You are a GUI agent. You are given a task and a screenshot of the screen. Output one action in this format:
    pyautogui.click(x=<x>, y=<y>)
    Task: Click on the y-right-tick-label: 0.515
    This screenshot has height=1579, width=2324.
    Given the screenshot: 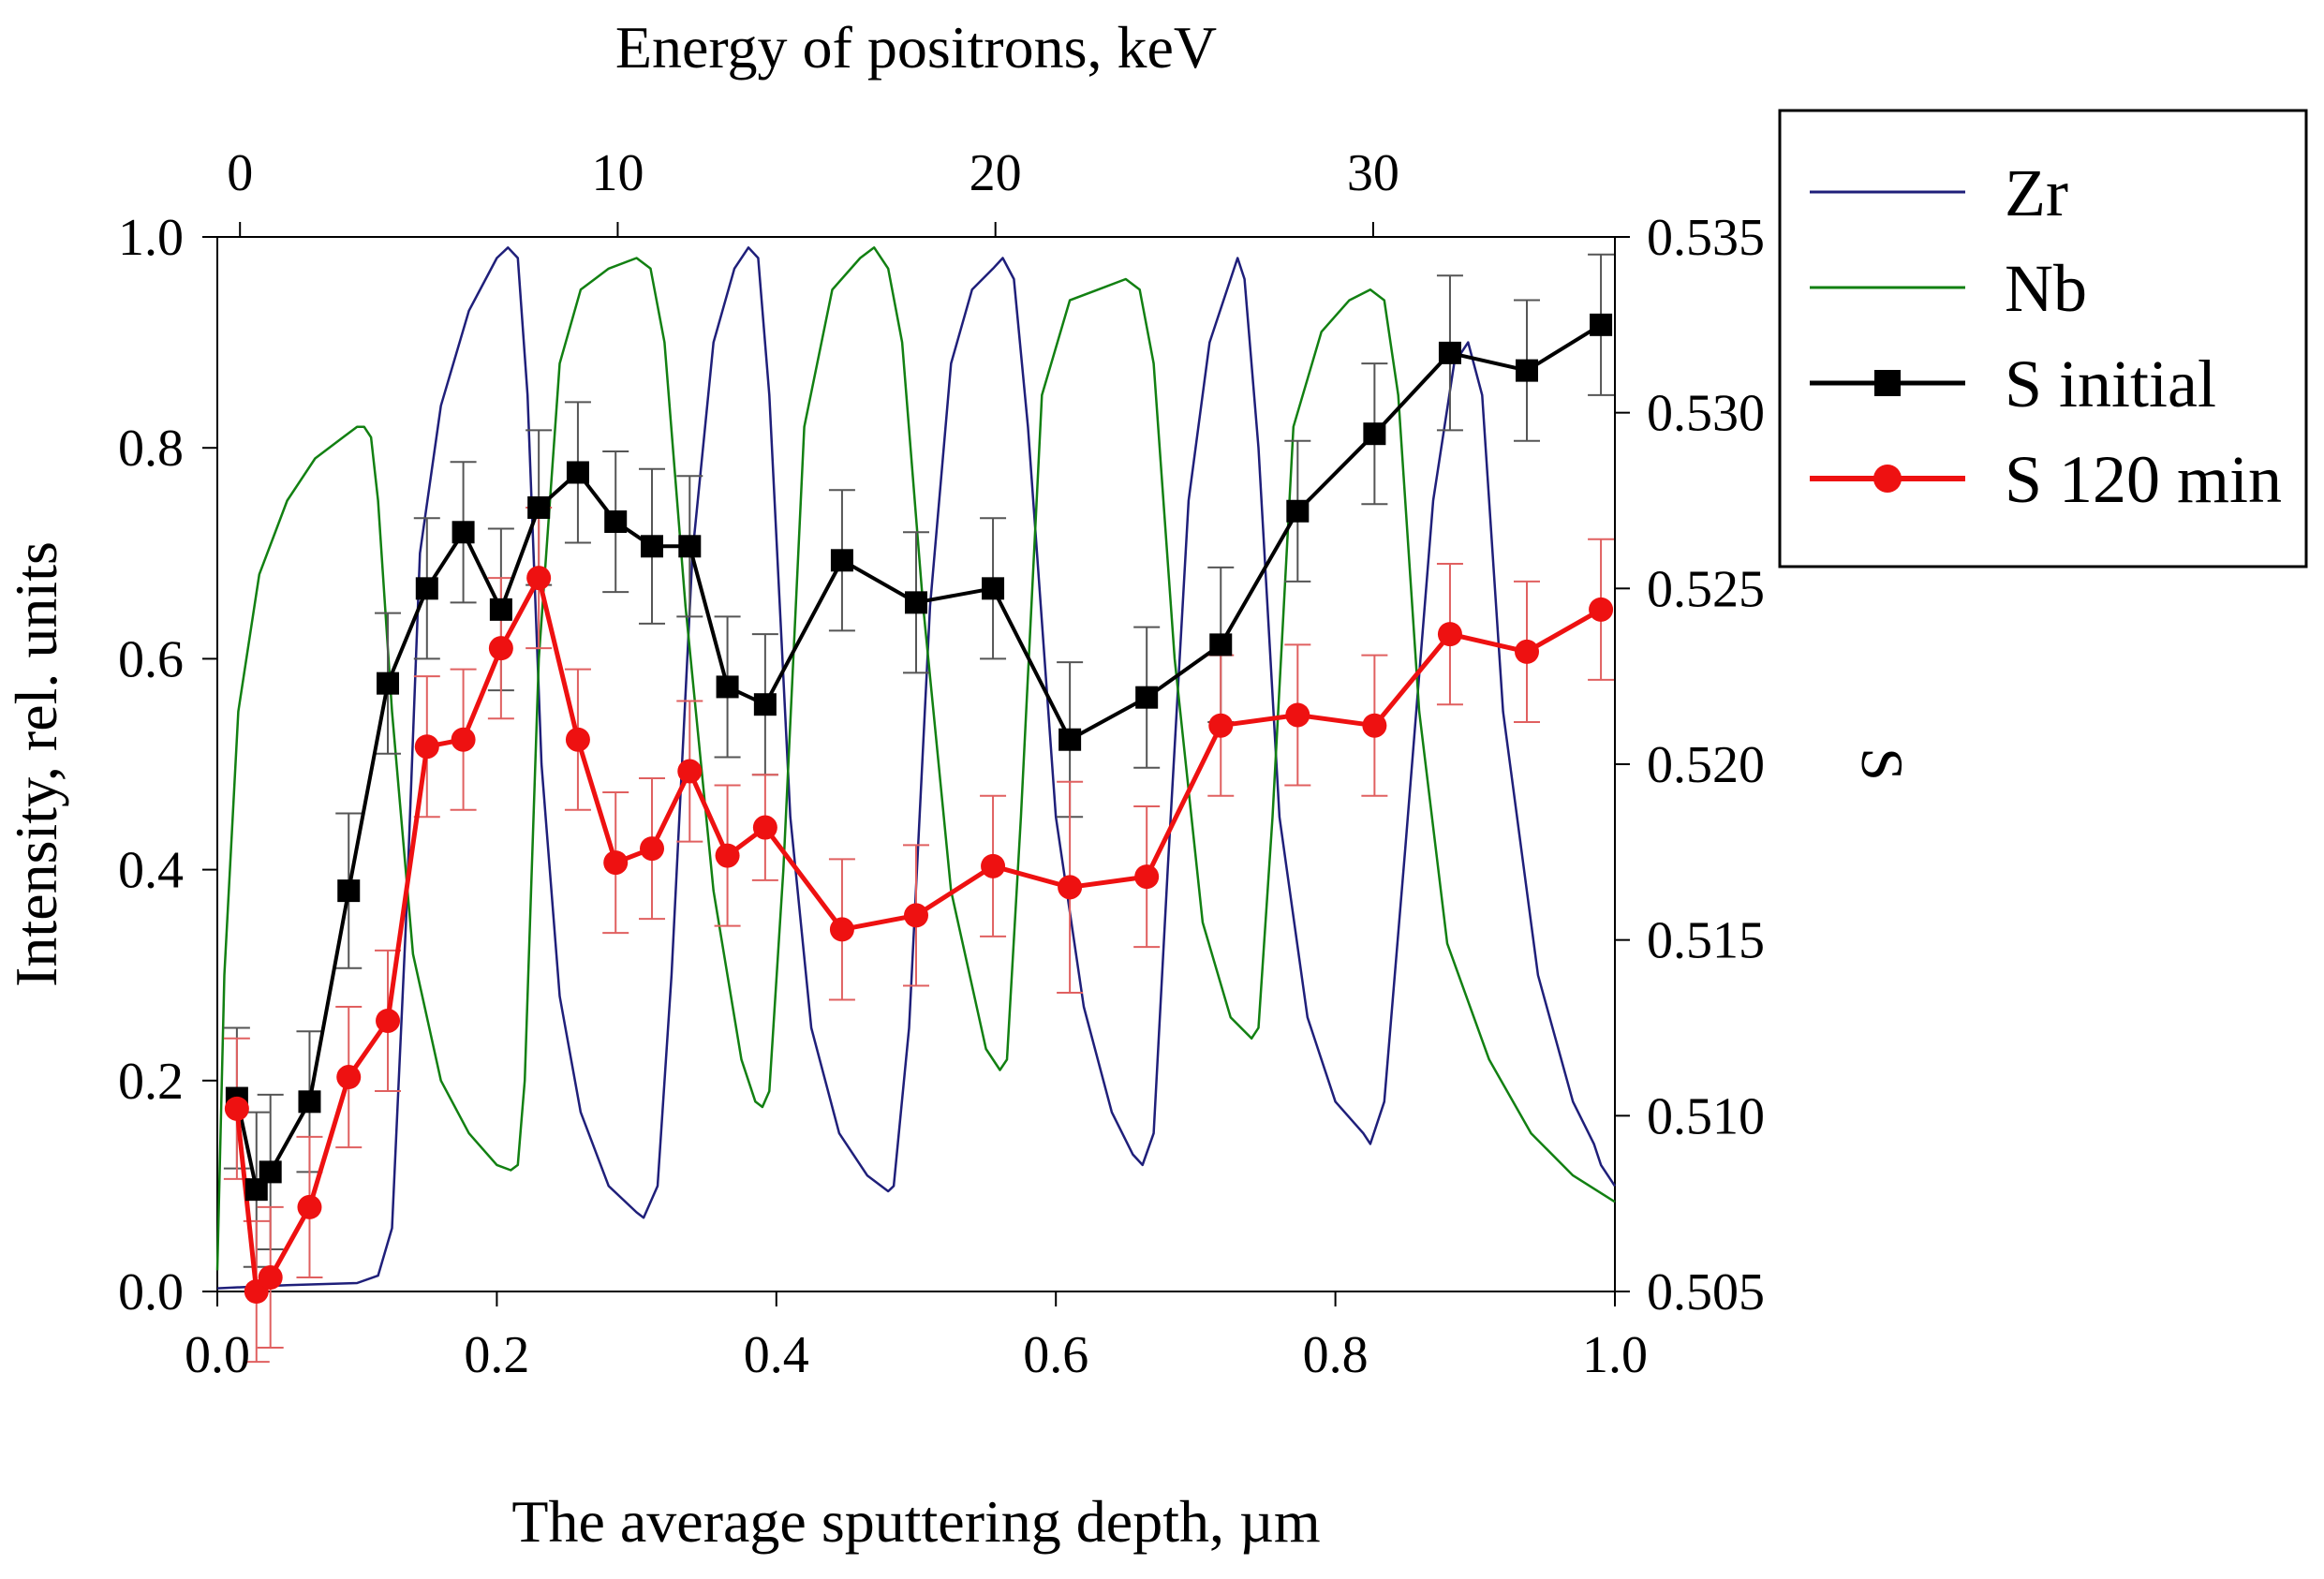 What is the action you would take?
    pyautogui.click(x=1706, y=941)
    